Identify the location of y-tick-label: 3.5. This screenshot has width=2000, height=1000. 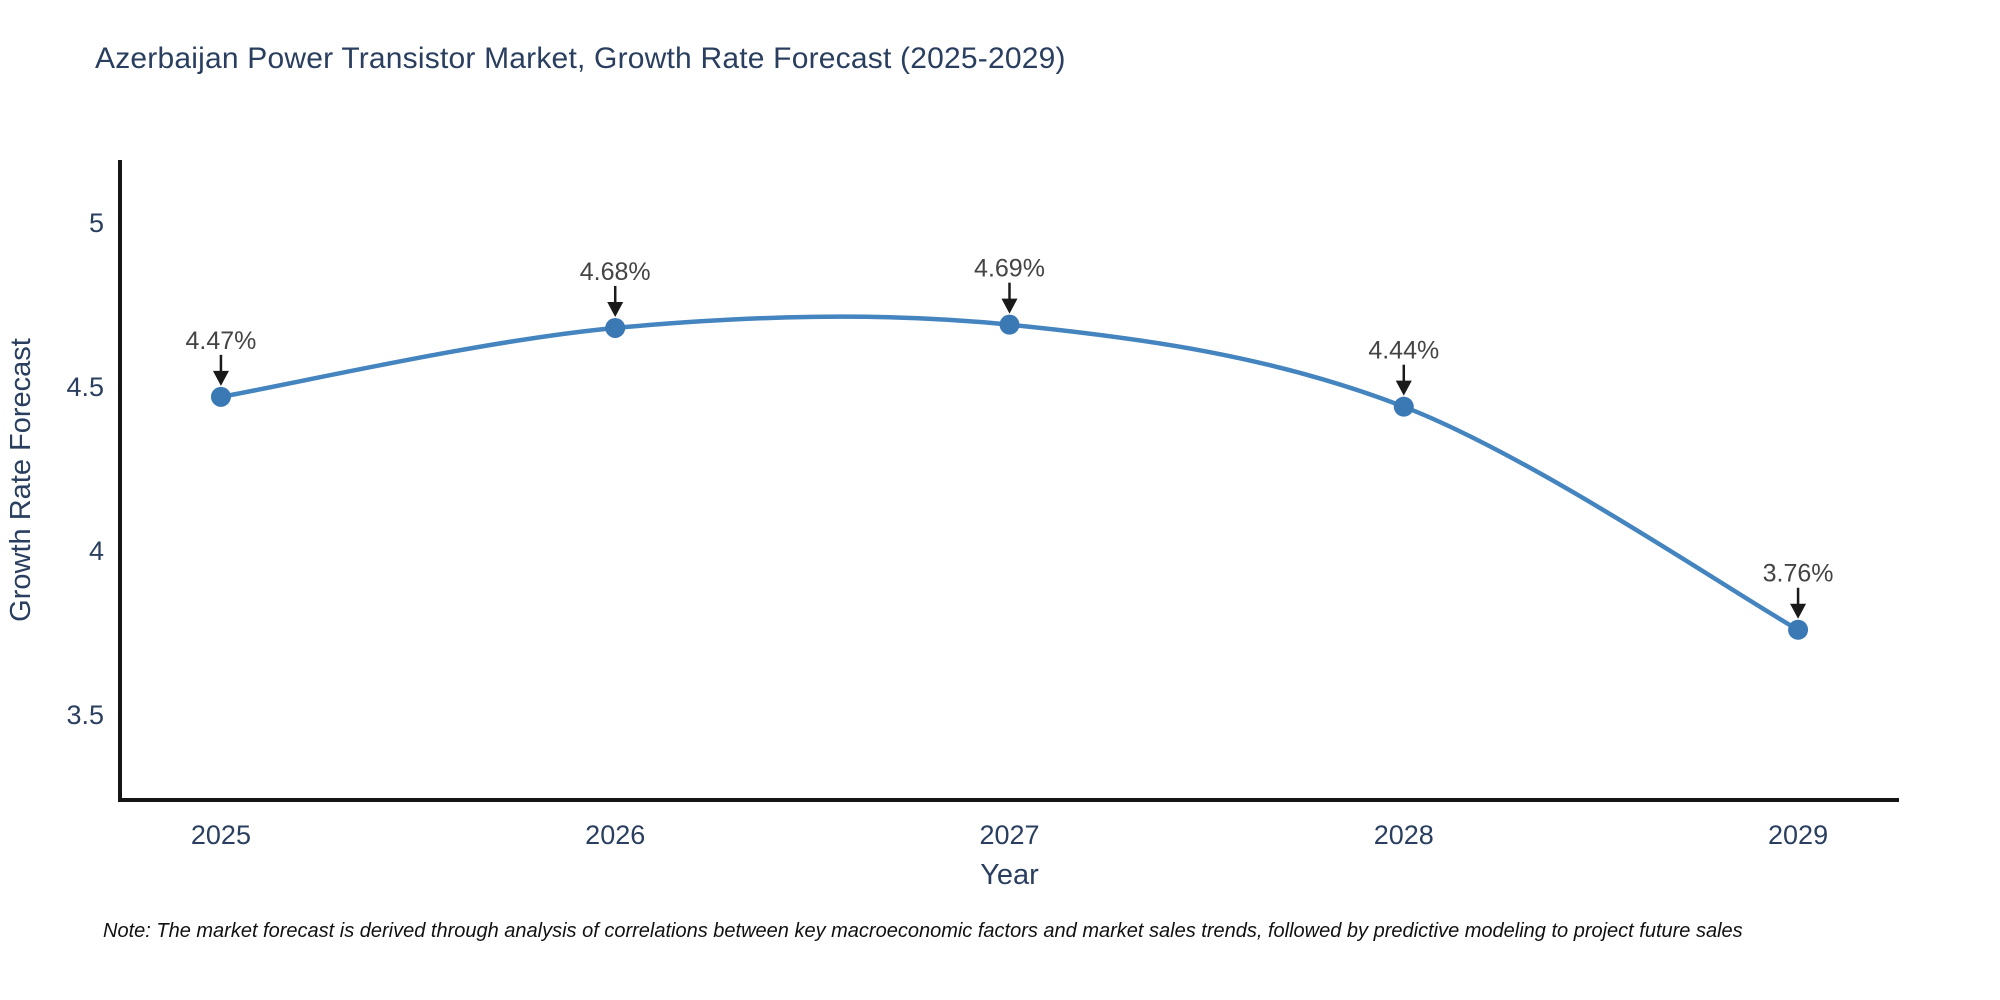
(85, 715).